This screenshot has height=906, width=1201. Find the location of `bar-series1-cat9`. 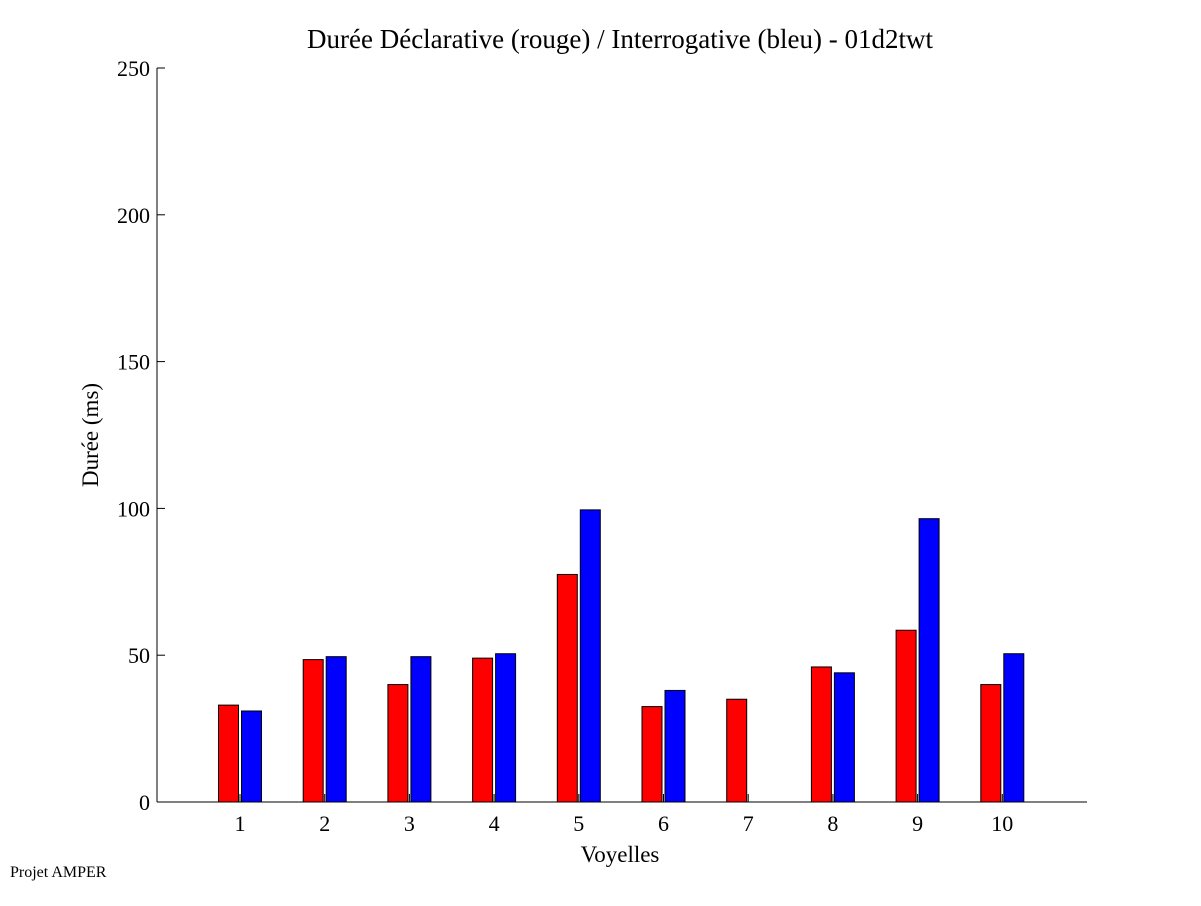

bar-series1-cat9 is located at coordinates (906, 716).